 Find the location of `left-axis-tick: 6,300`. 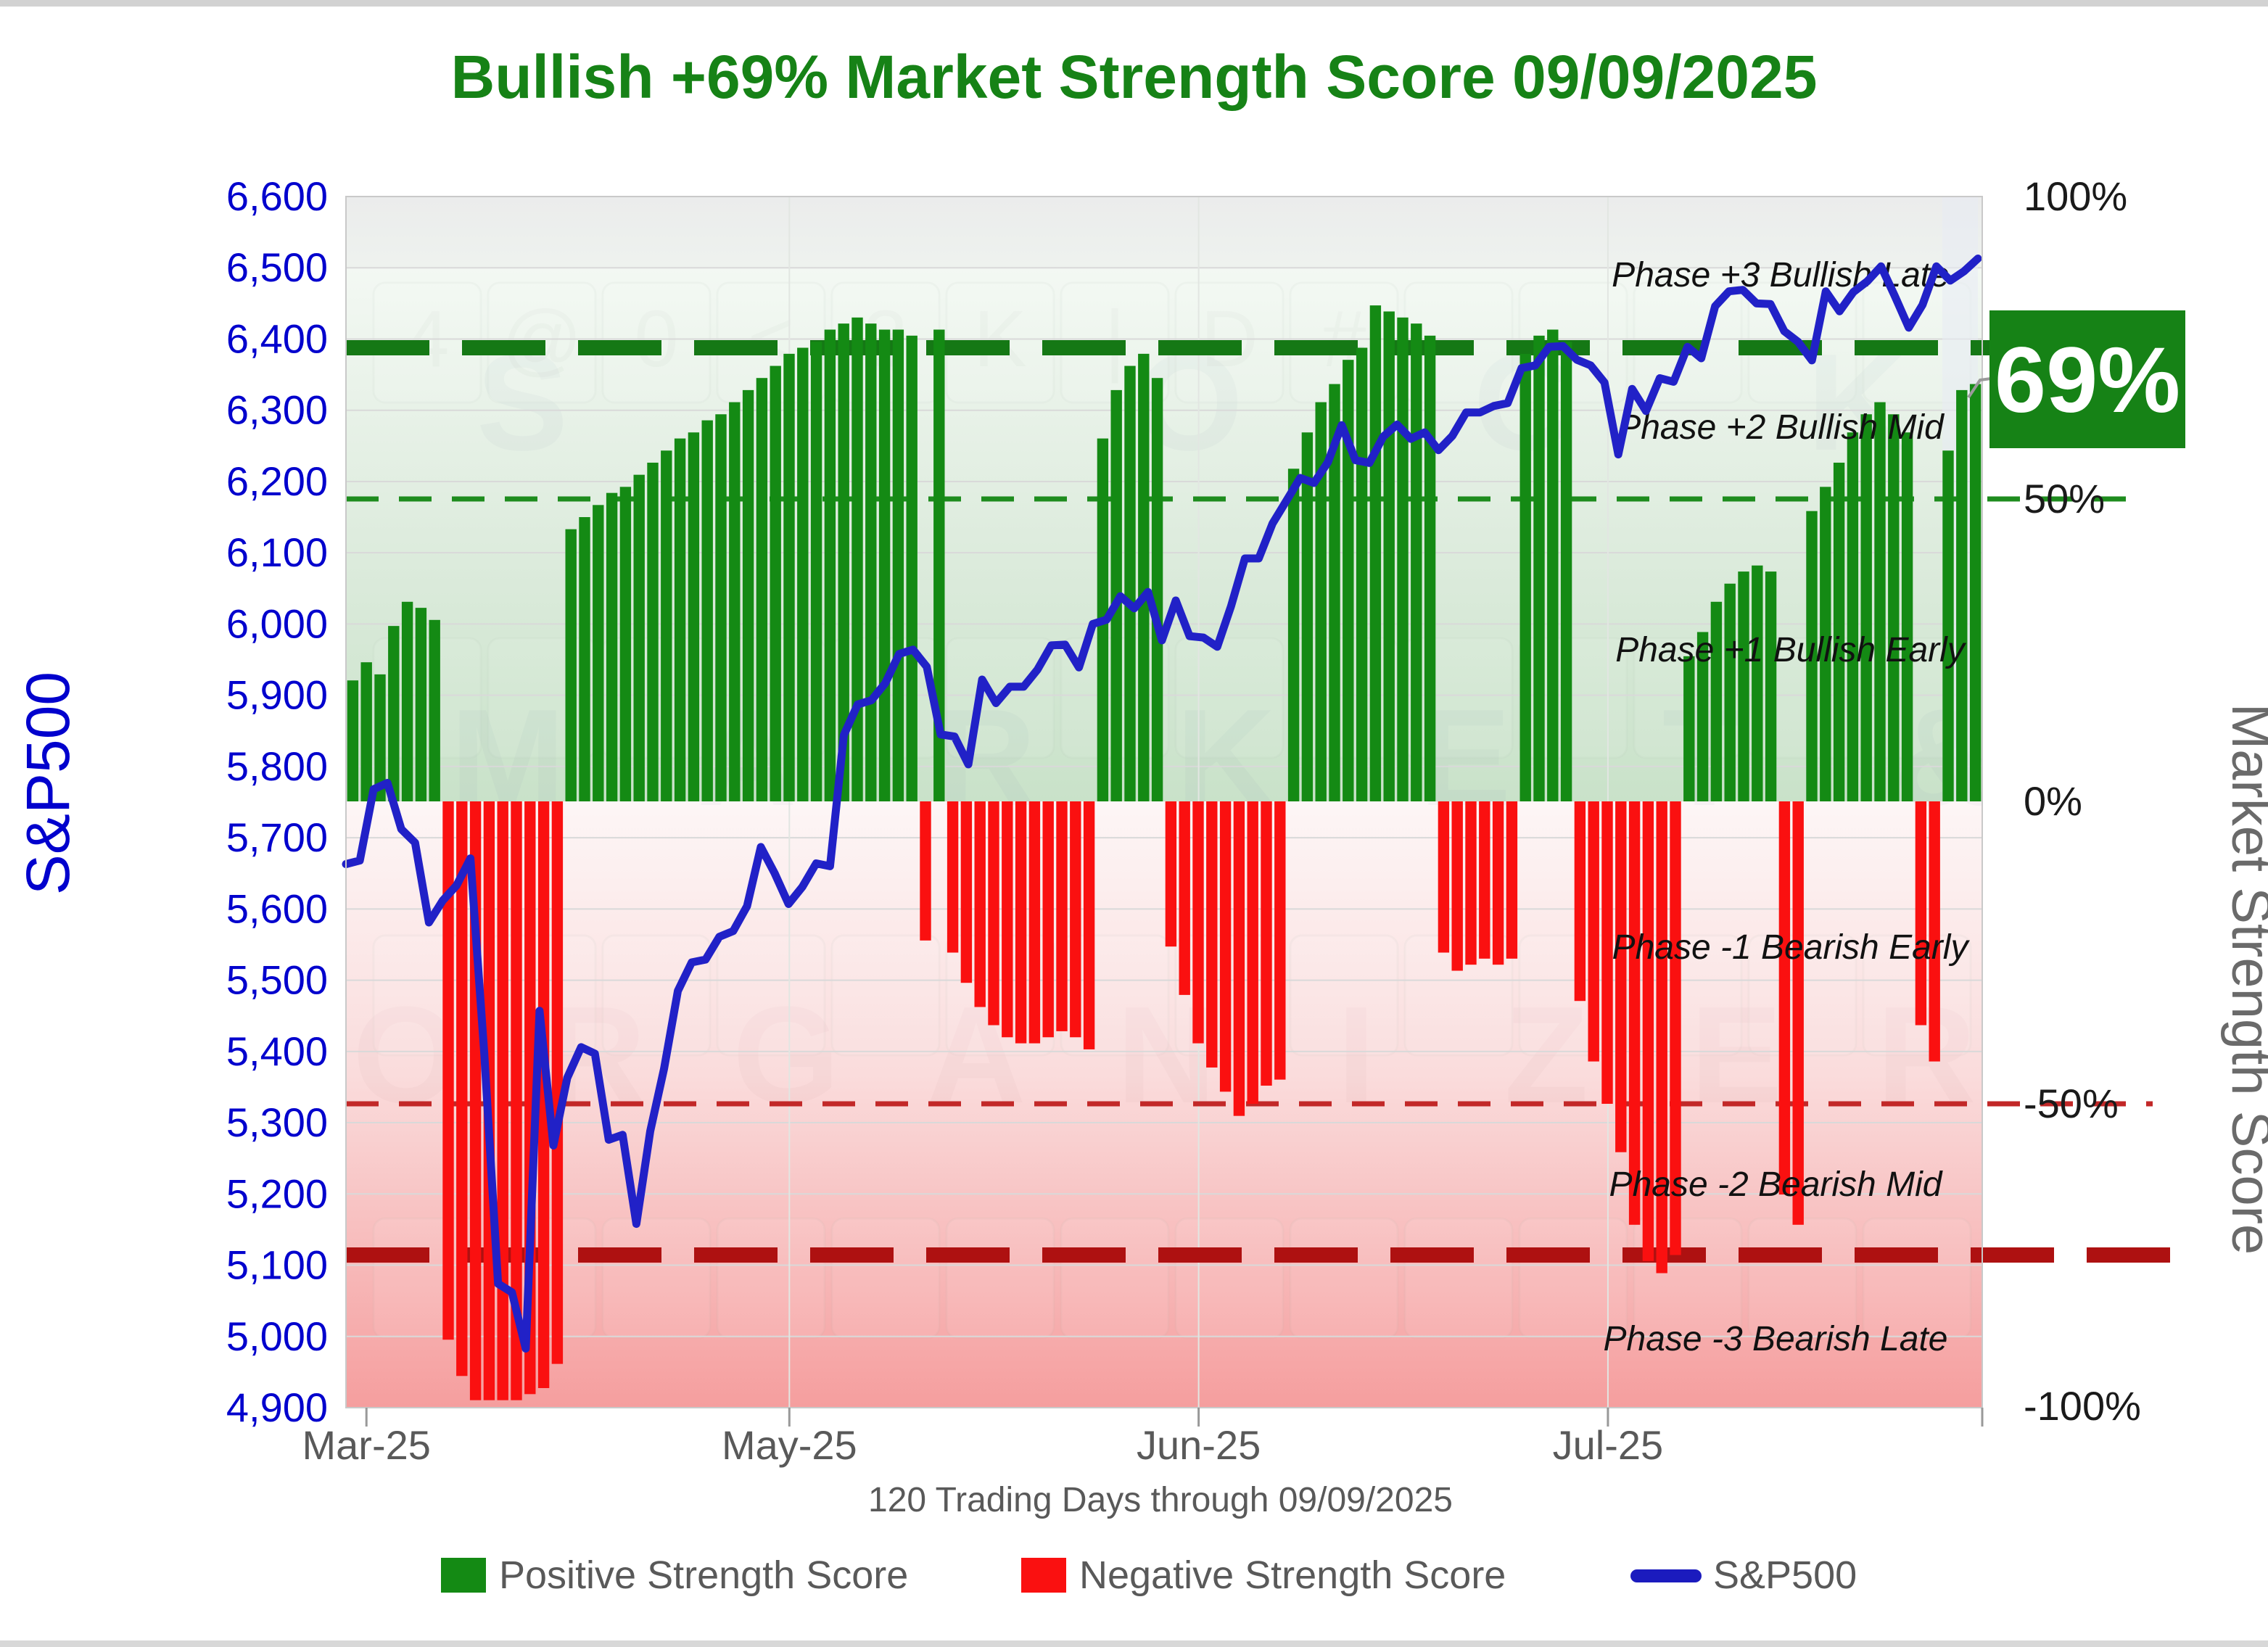

left-axis-tick: 6,300 is located at coordinates (277, 410).